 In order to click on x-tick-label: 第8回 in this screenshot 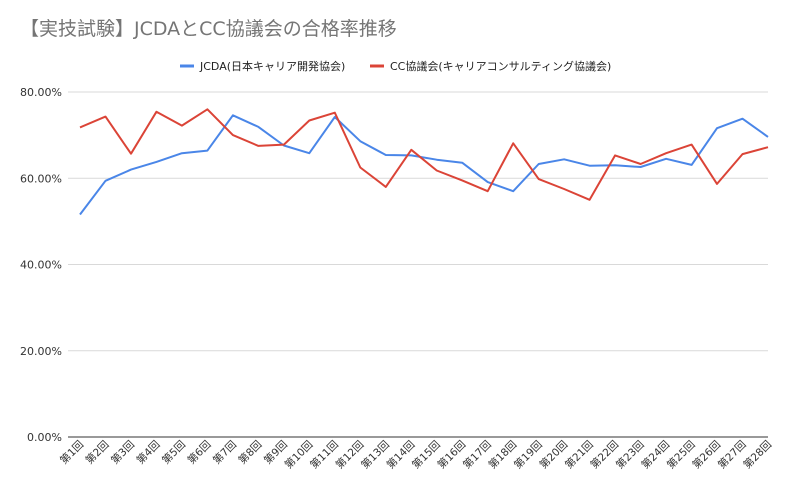, I will do `click(250, 452)`.